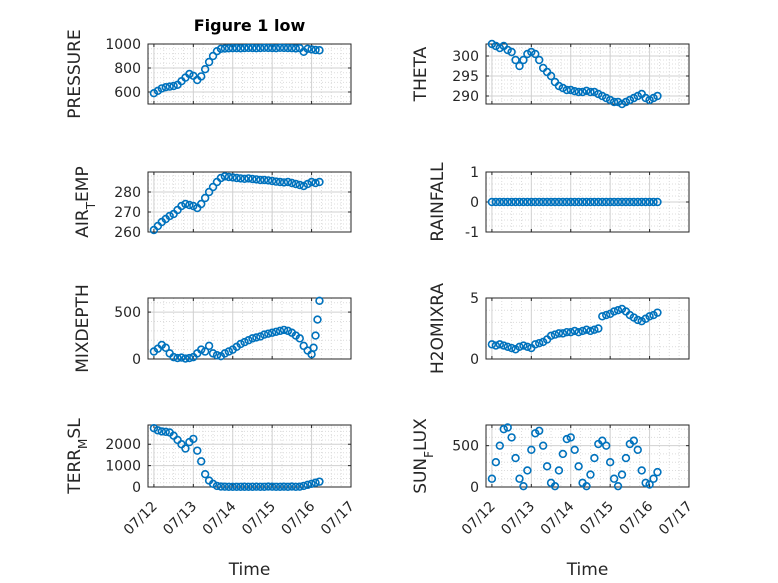  What do you see at coordinates (421, 434) in the screenshot?
I see `y-axis-label-part: LUX` at bounding box center [421, 434].